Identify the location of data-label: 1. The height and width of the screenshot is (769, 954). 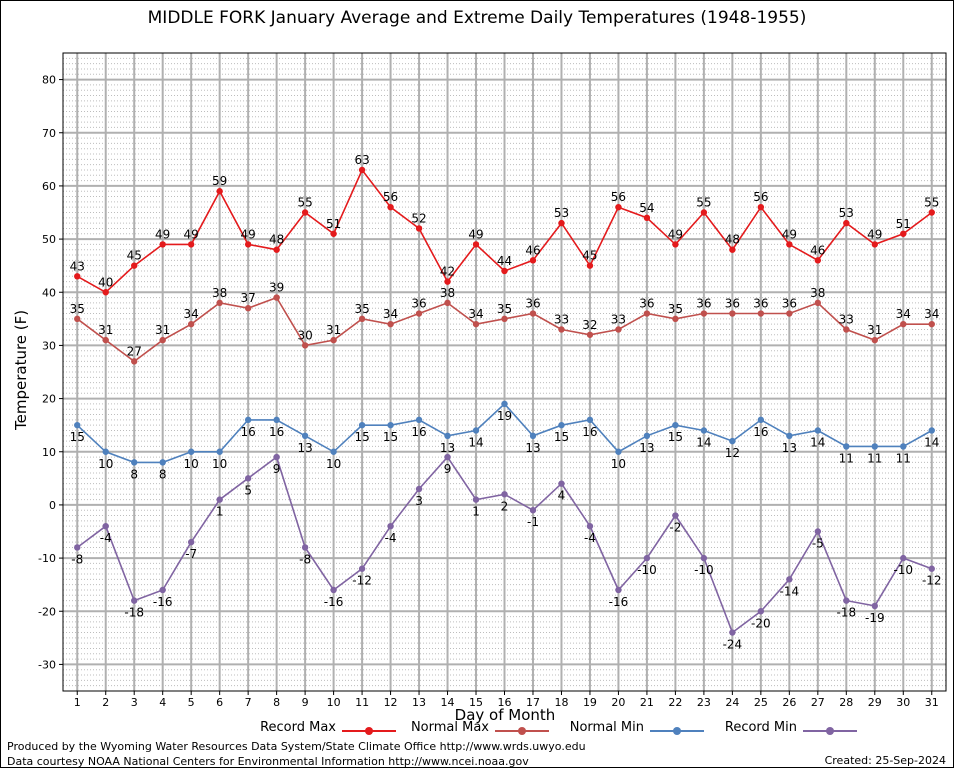
(220, 512).